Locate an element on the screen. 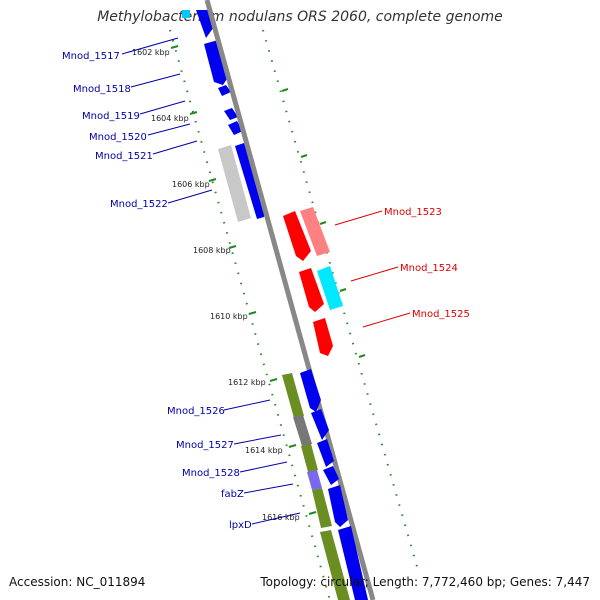 The width and height of the screenshot is (600, 600). gene-block-purple is located at coordinates (314, 480).